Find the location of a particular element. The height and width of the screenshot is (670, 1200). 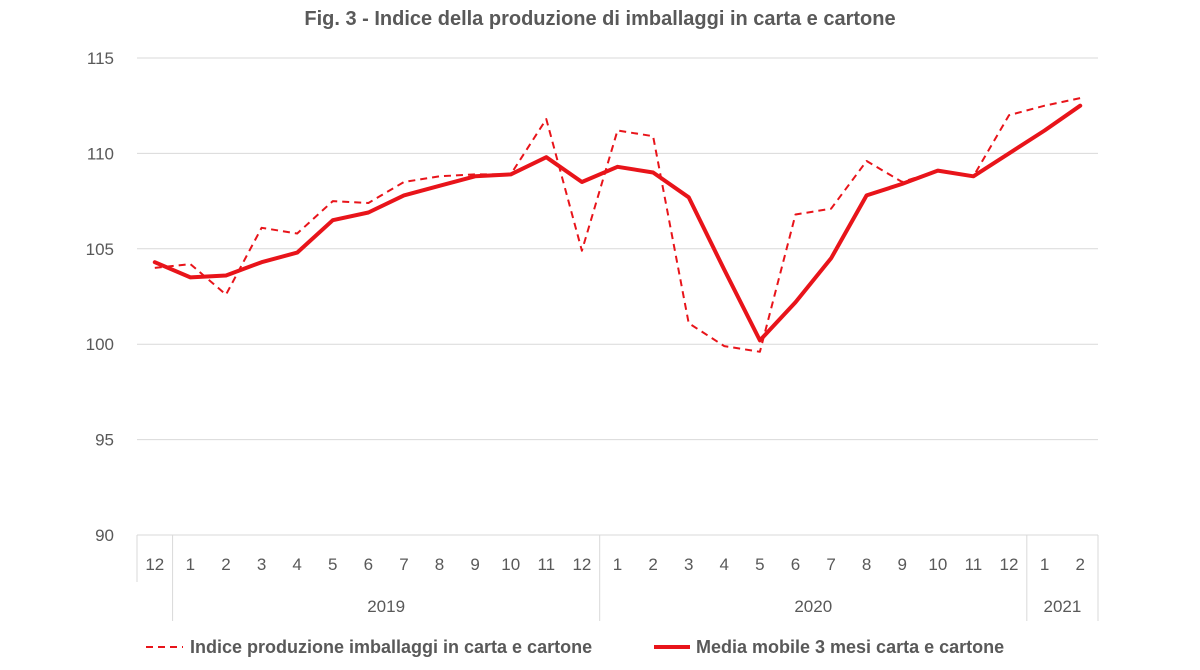

y-tick-label: 100 is located at coordinates (100, 344).